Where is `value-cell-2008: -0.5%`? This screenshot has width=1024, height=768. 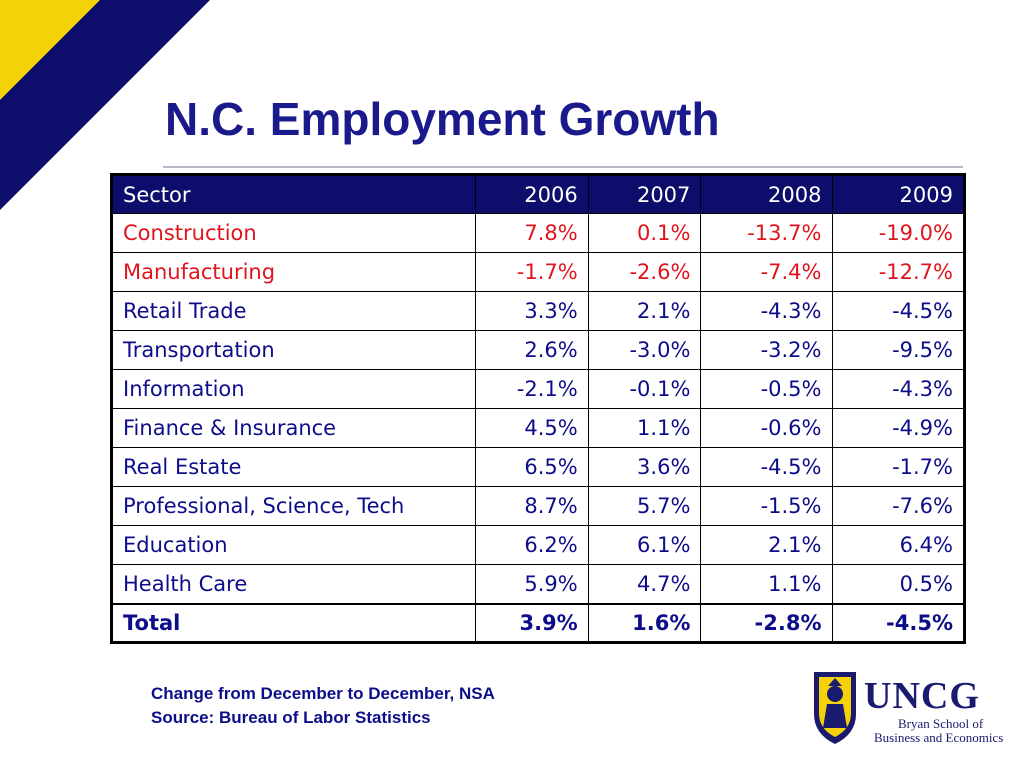 value-cell-2008: -0.5% is located at coordinates (766, 389).